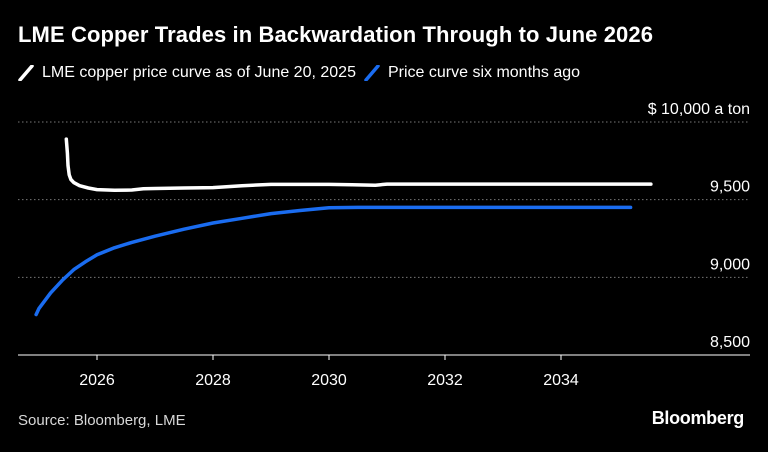 This screenshot has height=452, width=768. Describe the element at coordinates (730, 187) in the screenshot. I see `y-tick-label: 9,500` at that location.